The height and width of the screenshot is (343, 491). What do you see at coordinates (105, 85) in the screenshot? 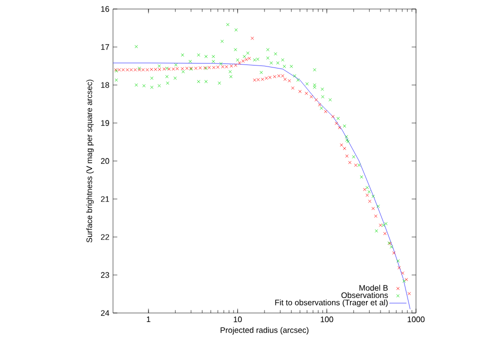
I see `y-tick-label: 18` at bounding box center [105, 85].